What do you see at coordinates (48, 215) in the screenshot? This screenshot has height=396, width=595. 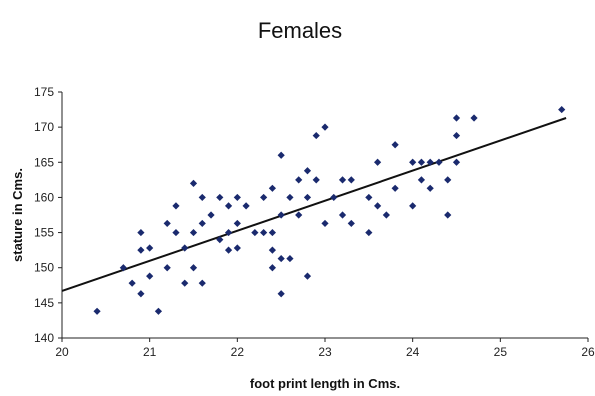 I see `y-tick-group: 140 145 150 155 160 165 170 175` at bounding box center [48, 215].